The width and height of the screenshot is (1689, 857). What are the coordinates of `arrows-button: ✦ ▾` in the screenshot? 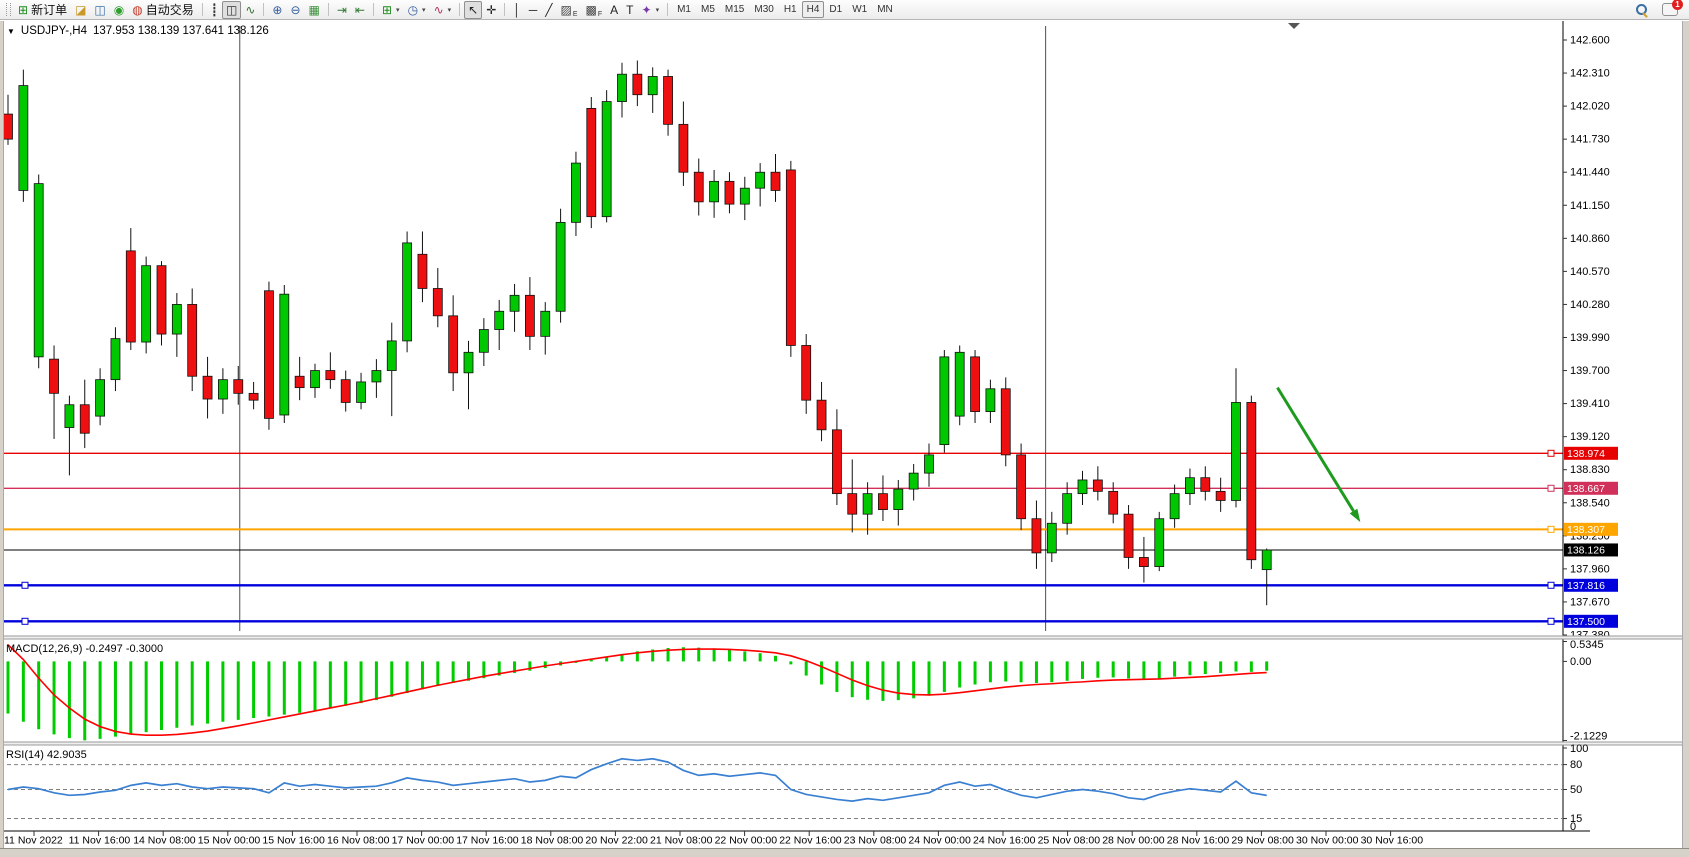 It's located at (651, 10).